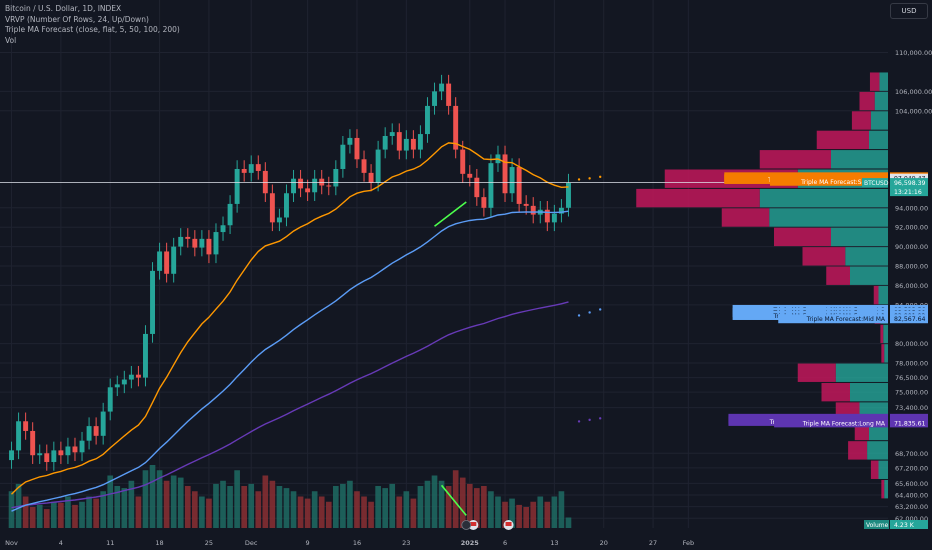 The image size is (932, 550). Describe the element at coordinates (349, 543) in the screenshot. I see `time-axis: Nov 4 11 18 25 Dec 9 16 23 2025 6 13 20 27 Feb` at that location.